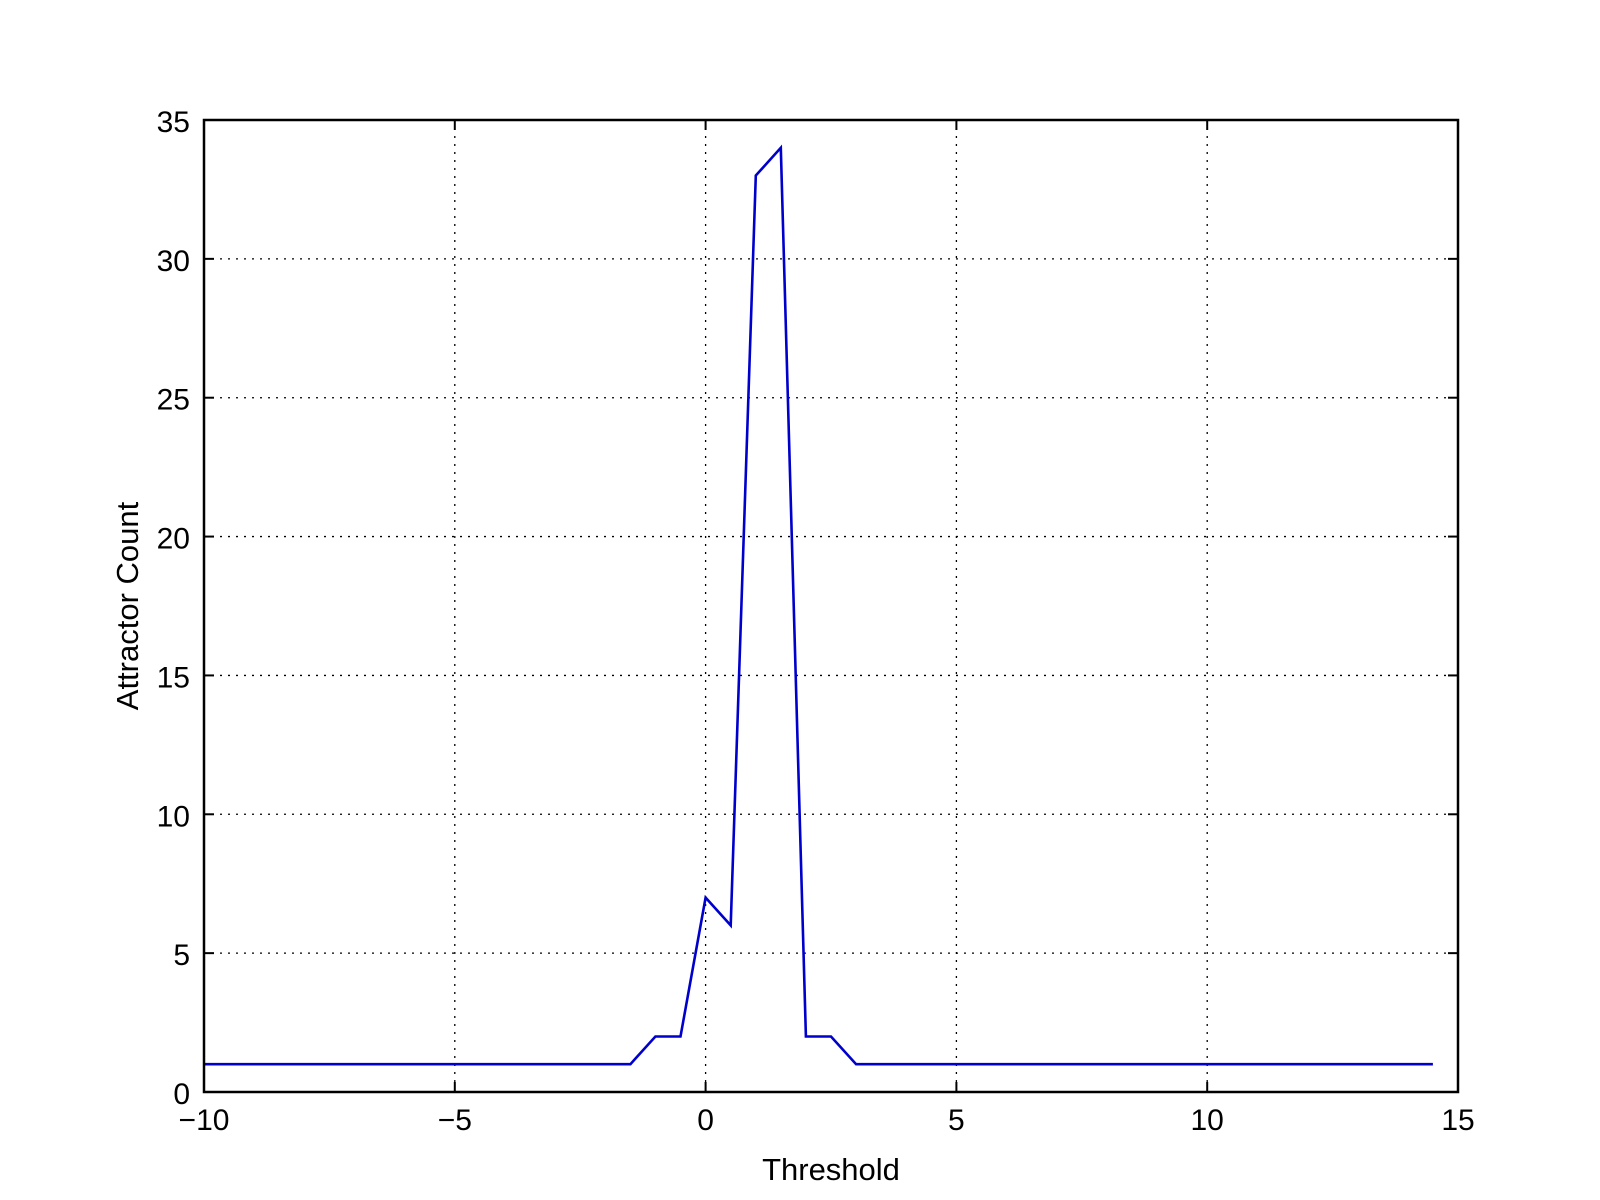  I want to click on y-axis-title: Attractor Count, so click(127, 605).